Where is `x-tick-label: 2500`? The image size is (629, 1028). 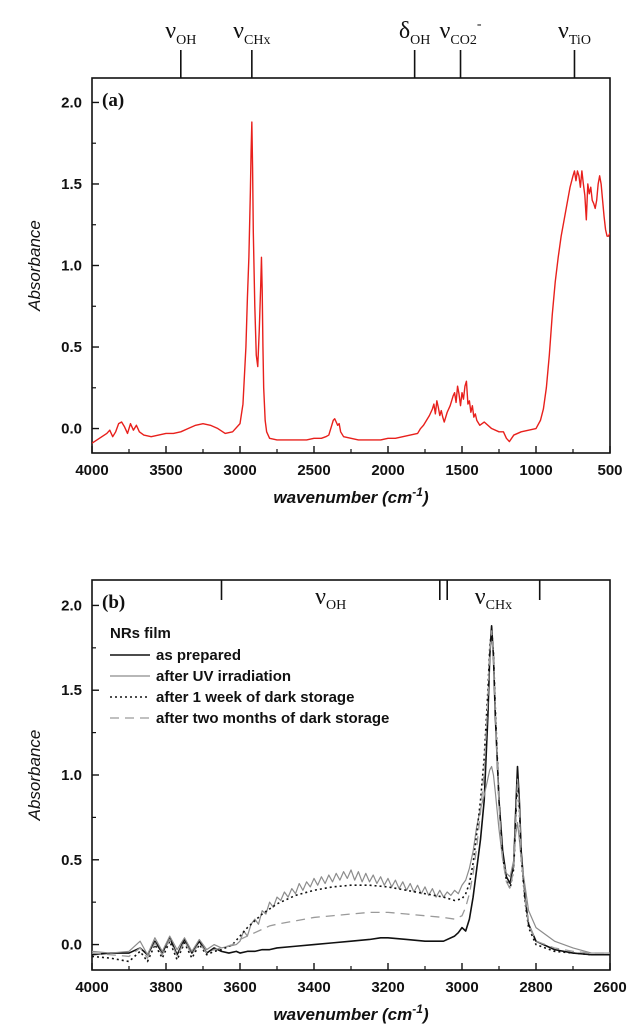
x-tick-label: 2500 is located at coordinates (313, 470).